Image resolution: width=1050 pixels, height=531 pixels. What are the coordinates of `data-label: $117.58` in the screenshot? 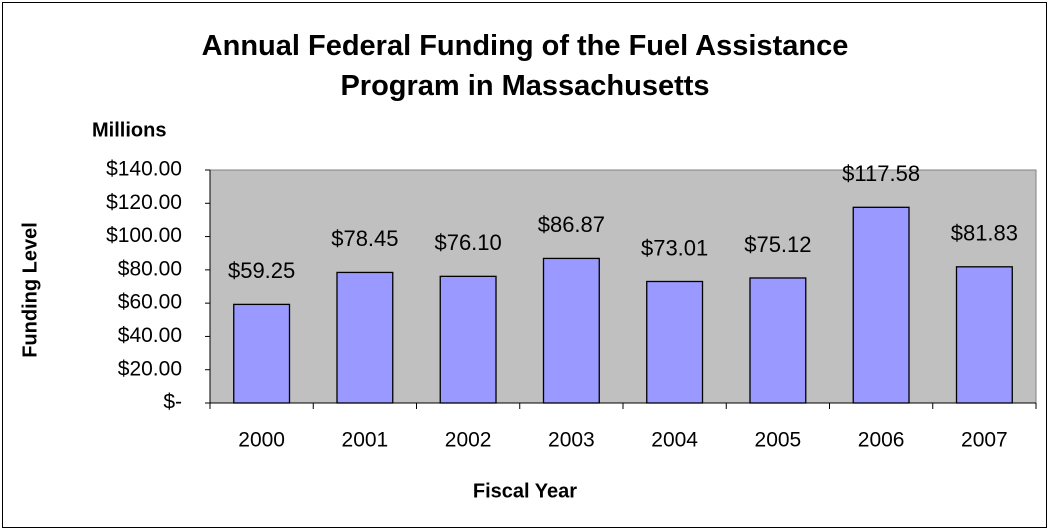 It's located at (881, 173).